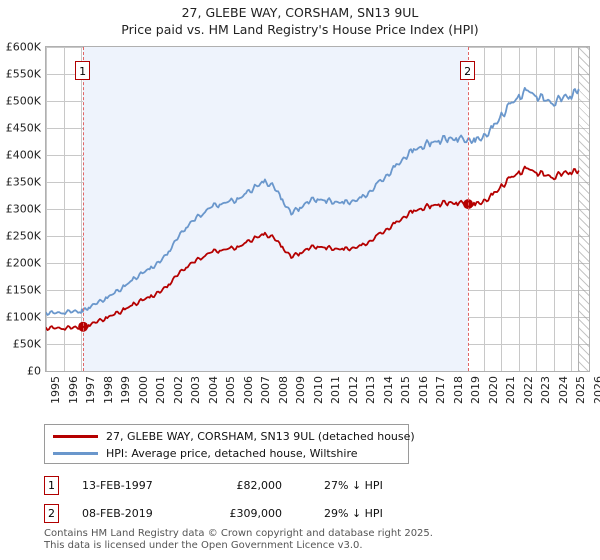 The image size is (600, 560). Describe the element at coordinates (231, 390) in the screenshot. I see `x-axis-tick-label: 2005` at that location.